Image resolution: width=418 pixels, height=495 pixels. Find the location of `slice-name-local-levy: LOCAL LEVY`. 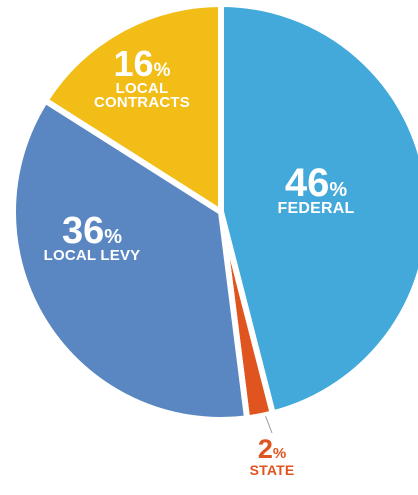

slice-name-local-levy: LOCAL LEVY is located at coordinates (92, 255).